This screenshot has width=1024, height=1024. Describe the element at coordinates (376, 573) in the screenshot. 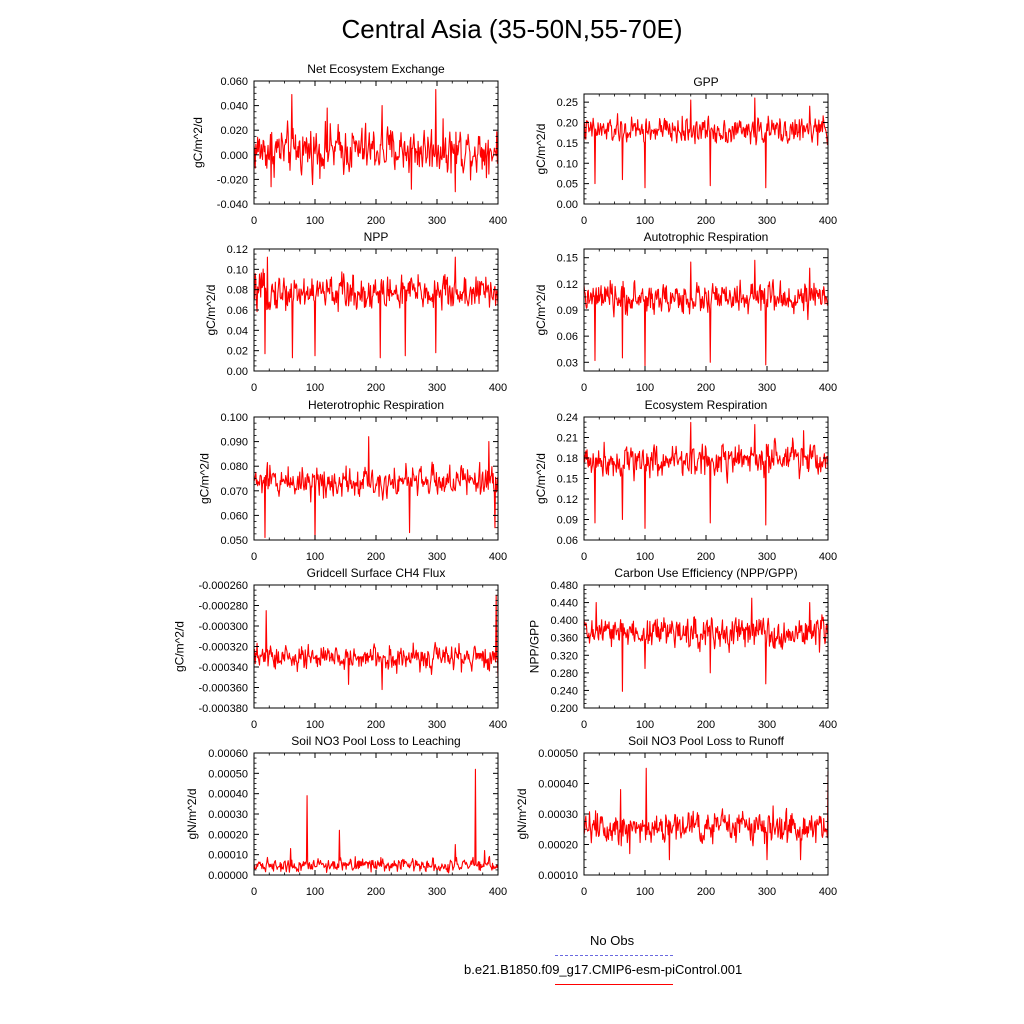

I see `panel-title: Gridcell Surface CH4 Flux` at that location.